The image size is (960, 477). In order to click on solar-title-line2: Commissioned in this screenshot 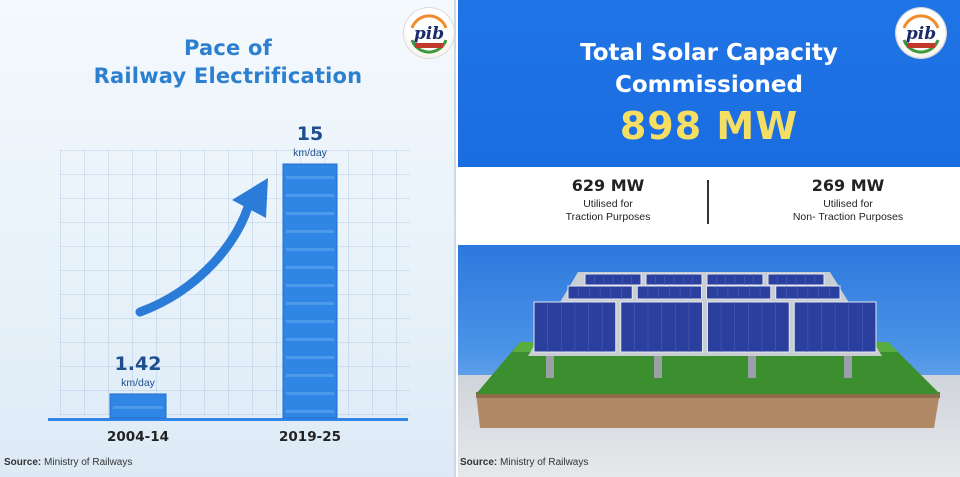, I will do `click(709, 85)`.